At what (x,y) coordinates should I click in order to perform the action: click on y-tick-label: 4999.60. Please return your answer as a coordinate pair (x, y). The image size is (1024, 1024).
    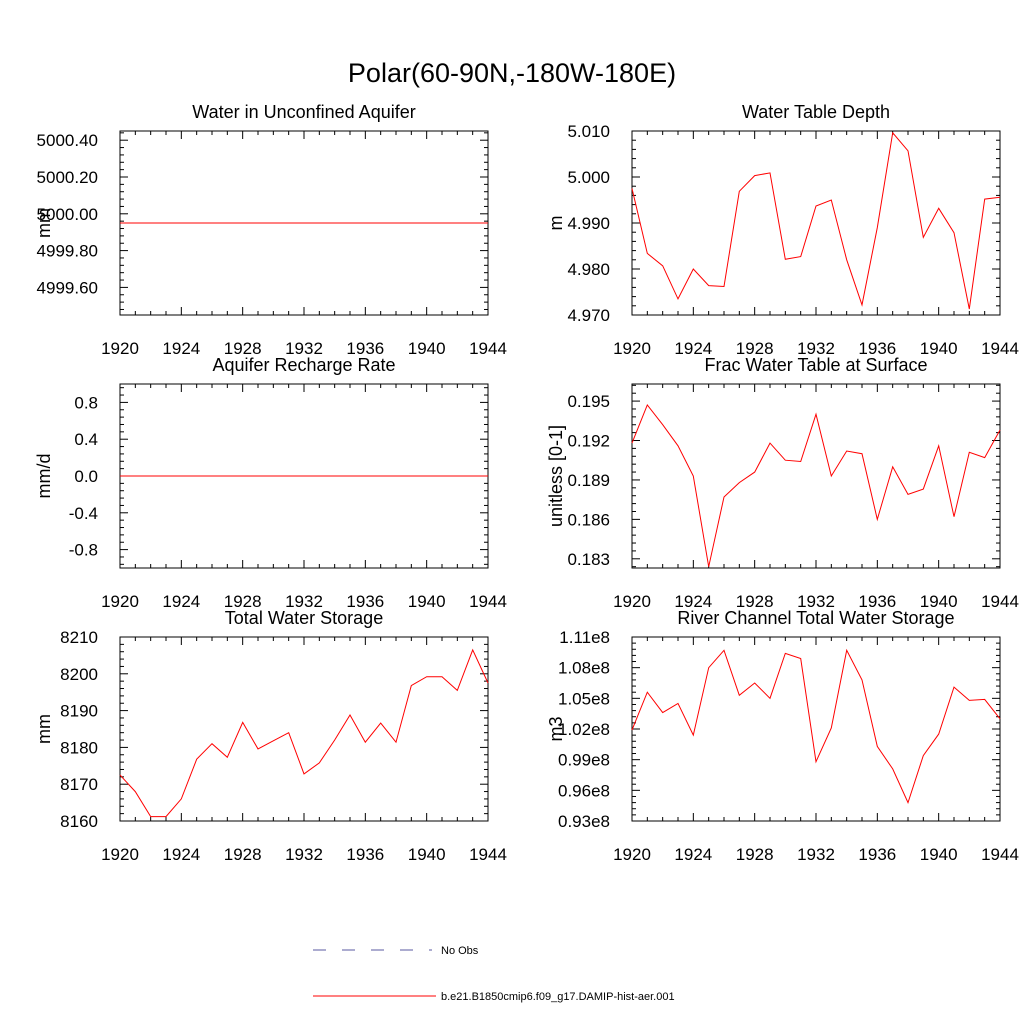
    Looking at the image, I should click on (67, 287).